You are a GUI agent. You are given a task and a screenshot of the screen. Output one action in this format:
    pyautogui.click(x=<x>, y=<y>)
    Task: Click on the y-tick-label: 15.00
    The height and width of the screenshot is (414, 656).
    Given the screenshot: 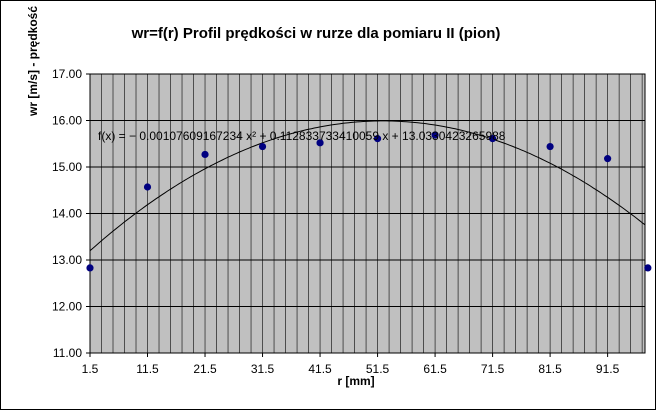 What is the action you would take?
    pyautogui.click(x=67, y=167)
    